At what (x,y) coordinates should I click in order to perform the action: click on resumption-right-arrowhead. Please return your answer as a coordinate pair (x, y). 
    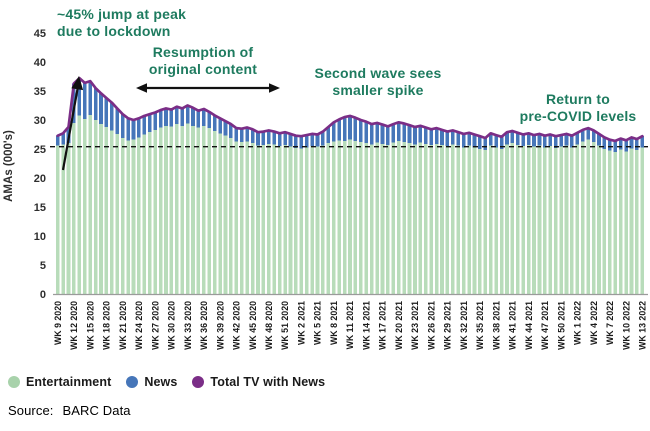
    Looking at the image, I should click on (274, 88).